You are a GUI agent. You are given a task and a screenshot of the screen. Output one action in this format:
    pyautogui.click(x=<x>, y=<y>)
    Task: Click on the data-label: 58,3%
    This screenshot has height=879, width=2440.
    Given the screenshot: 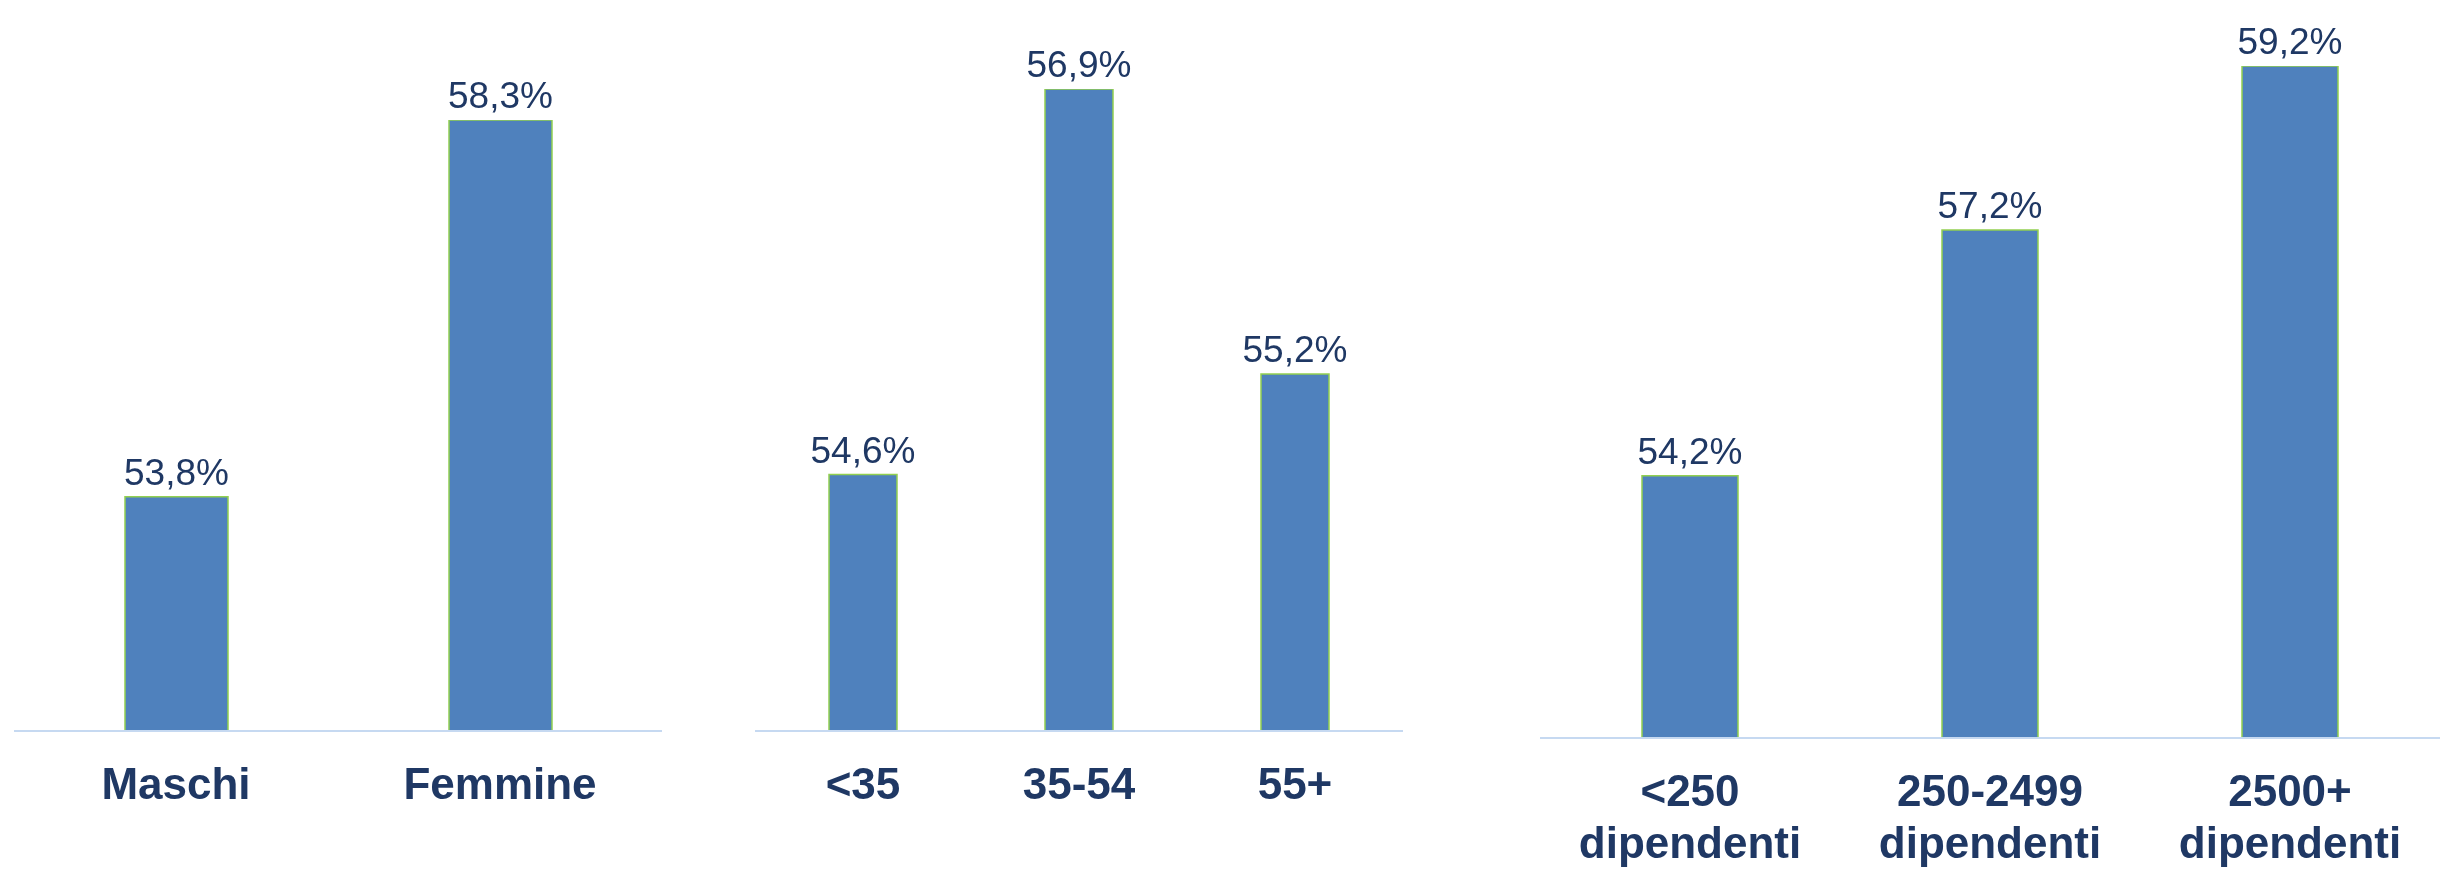 What is the action you would take?
    pyautogui.click(x=500, y=95)
    